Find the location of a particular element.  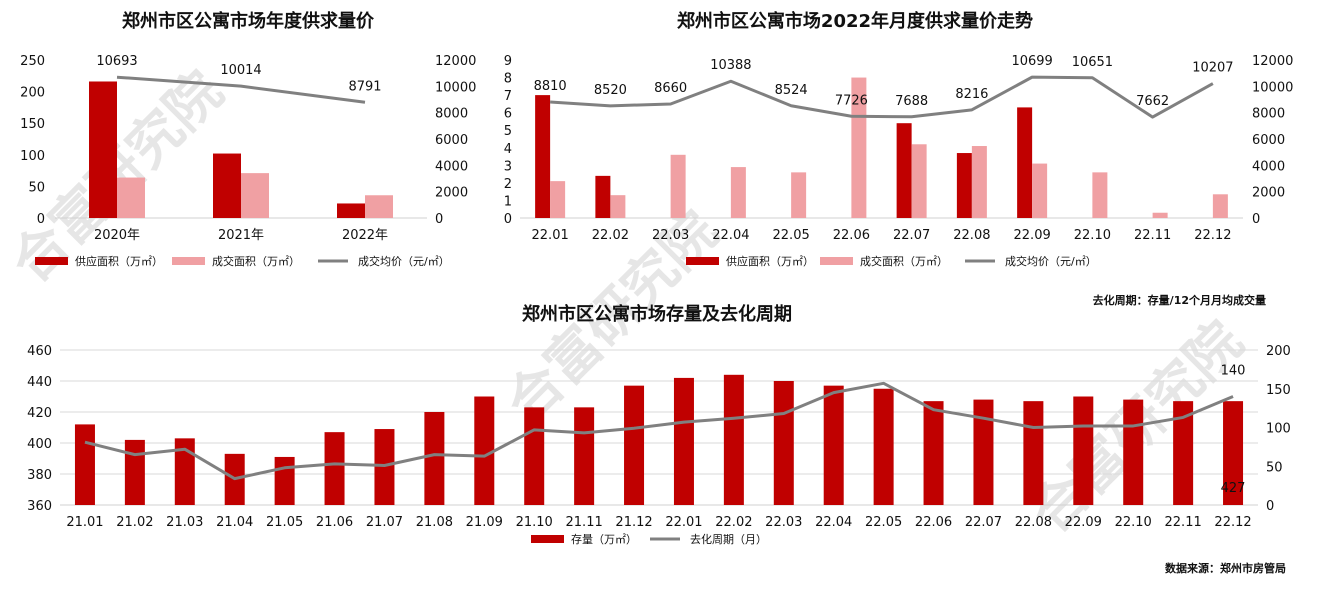

y-left-tick-label: 6 is located at coordinates (508, 114).